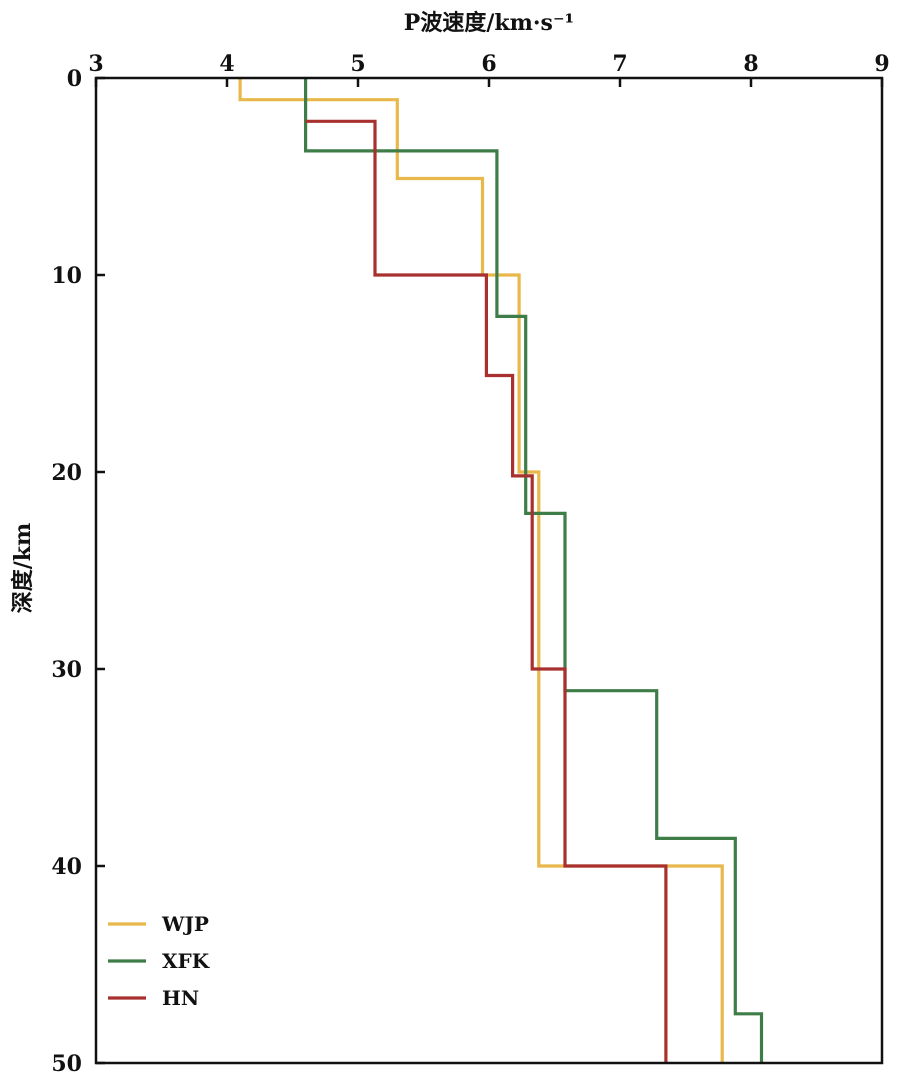 This screenshot has width=900, height=1085. What do you see at coordinates (66, 276) in the screenshot?
I see `y-tick-label: 10` at bounding box center [66, 276].